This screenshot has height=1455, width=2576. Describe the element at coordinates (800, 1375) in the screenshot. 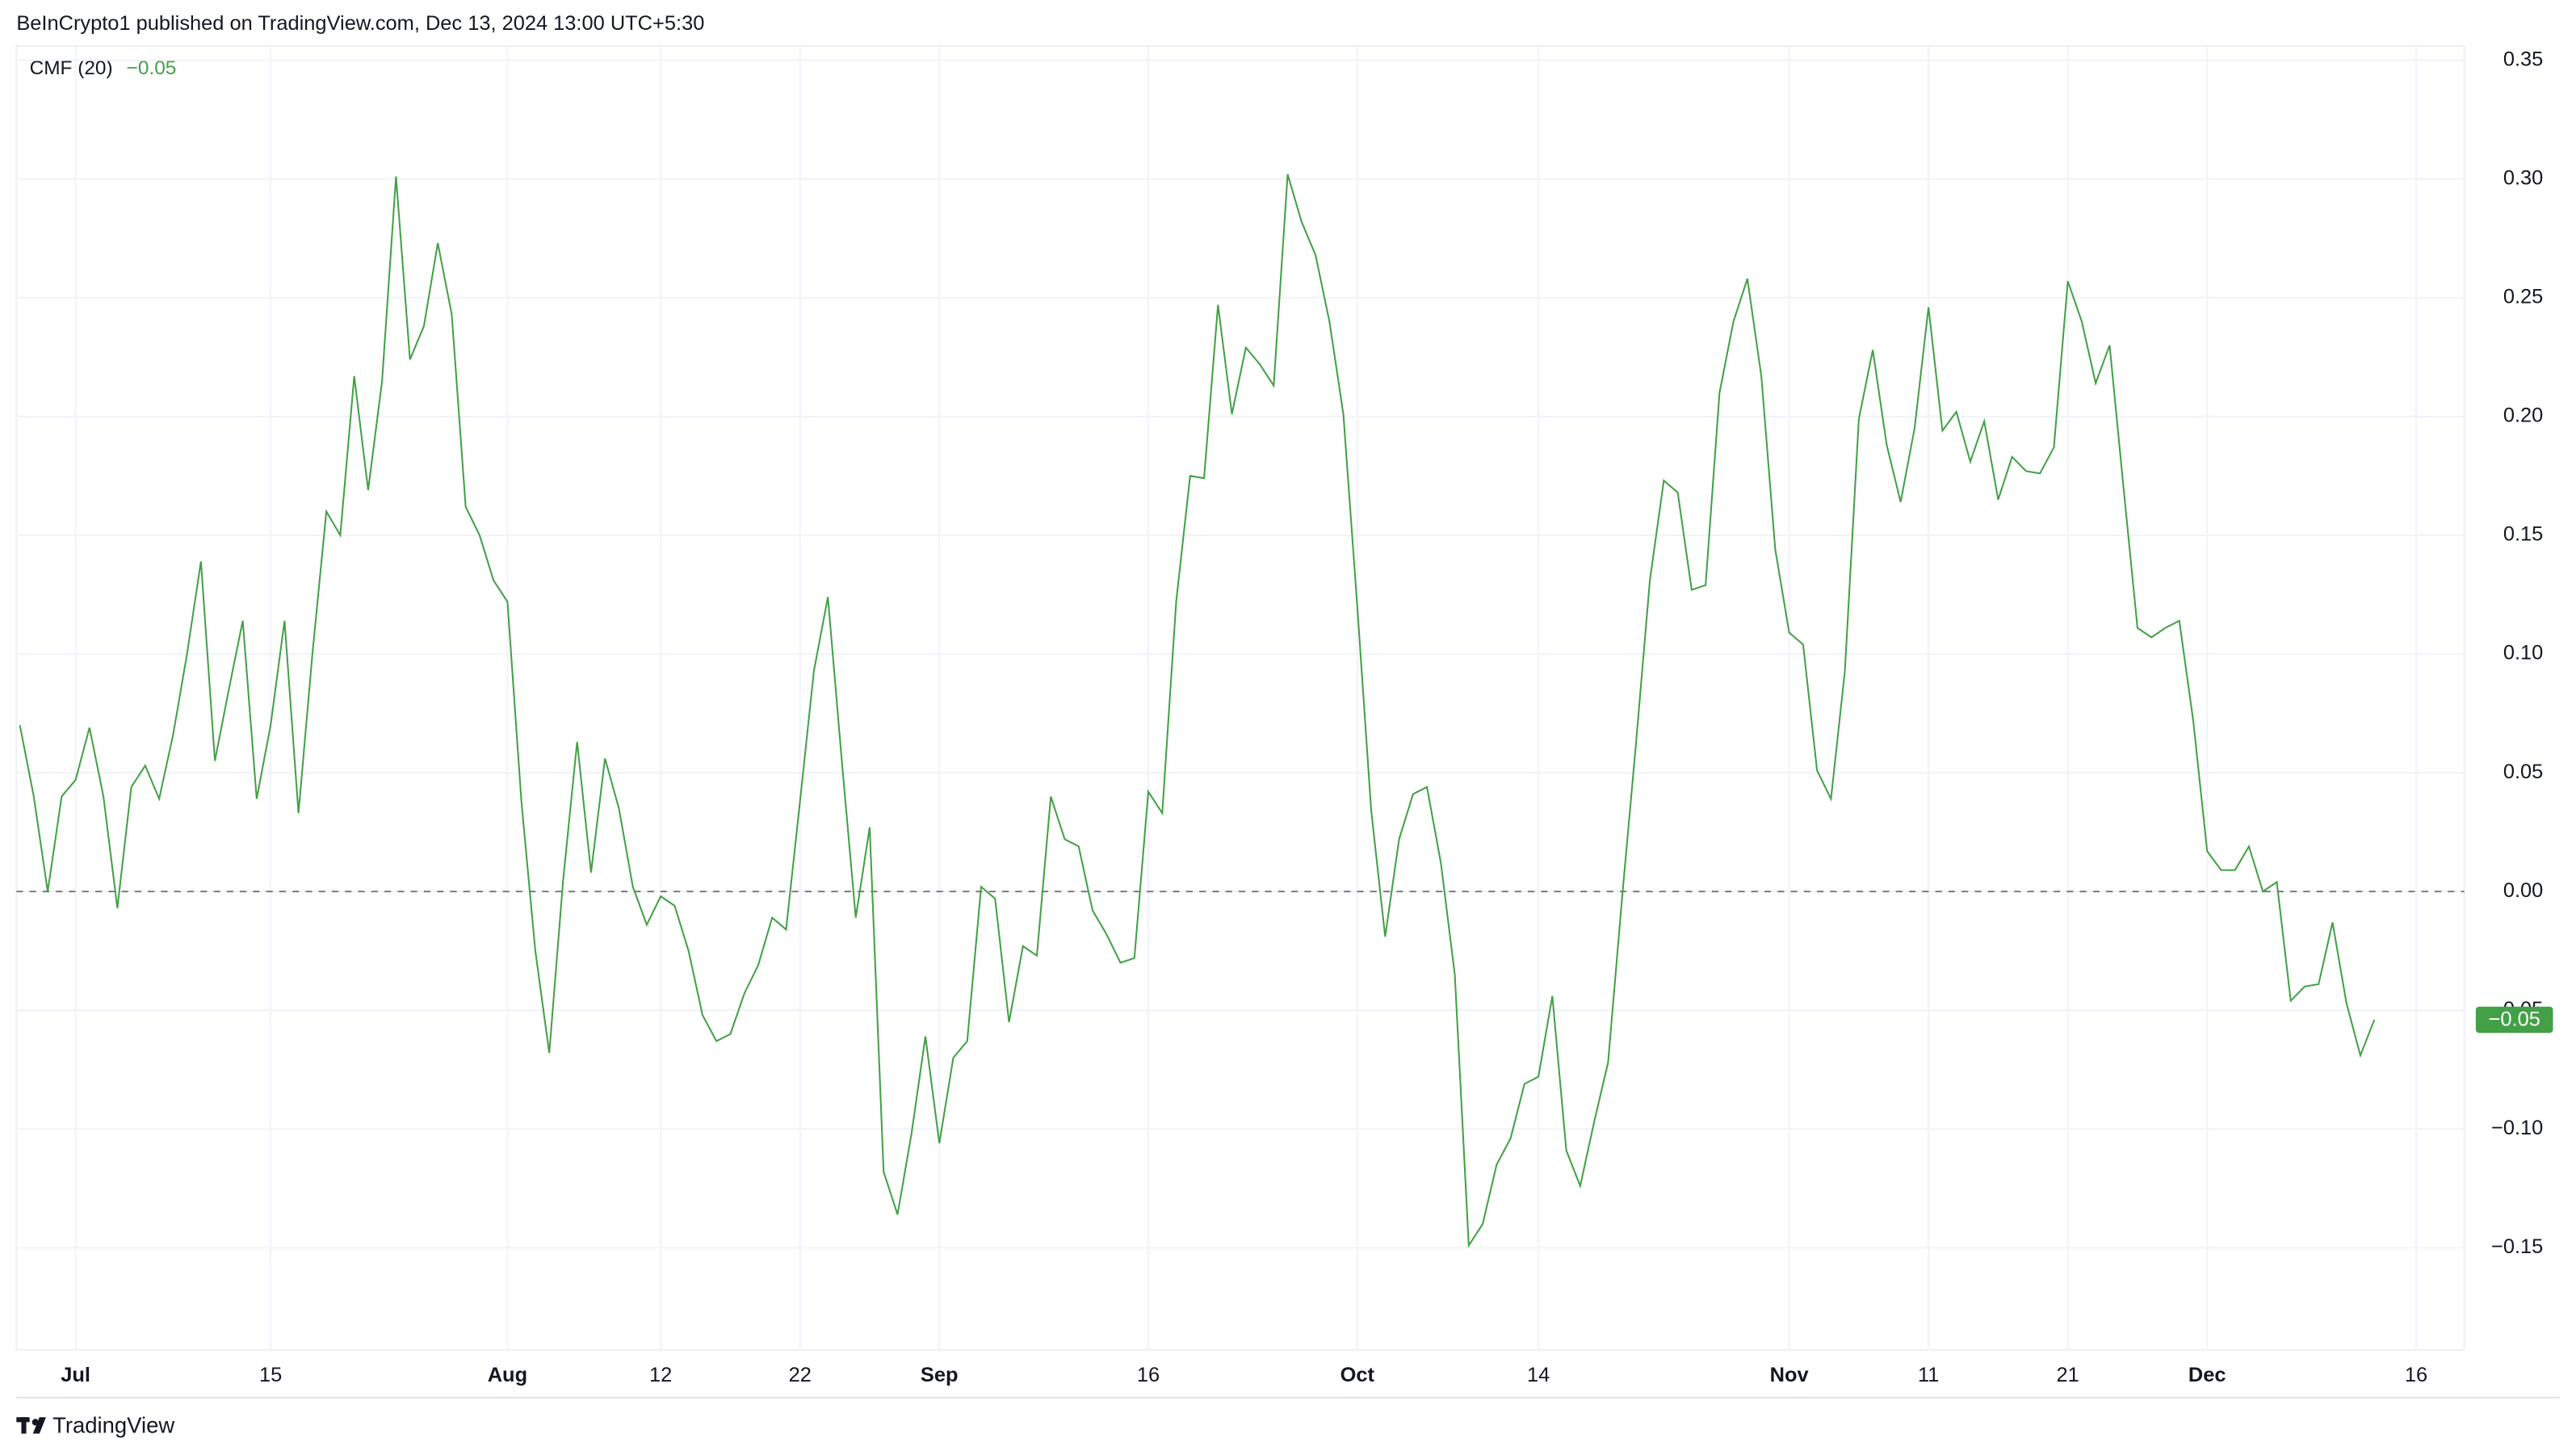

I see `x-tick-label: 22` at that location.